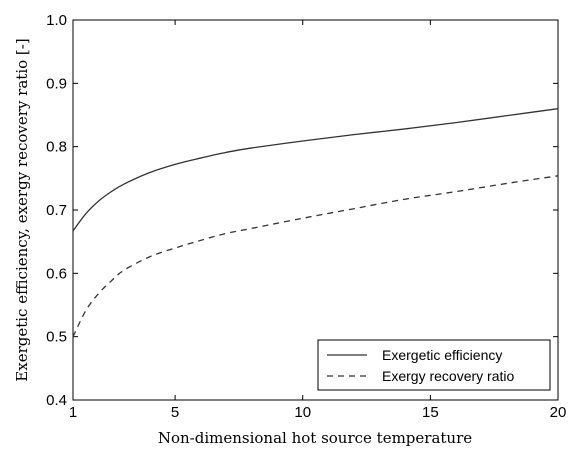 This screenshot has width=571, height=450. What do you see at coordinates (302, 412) in the screenshot?
I see `x-tick-label: 10` at bounding box center [302, 412].